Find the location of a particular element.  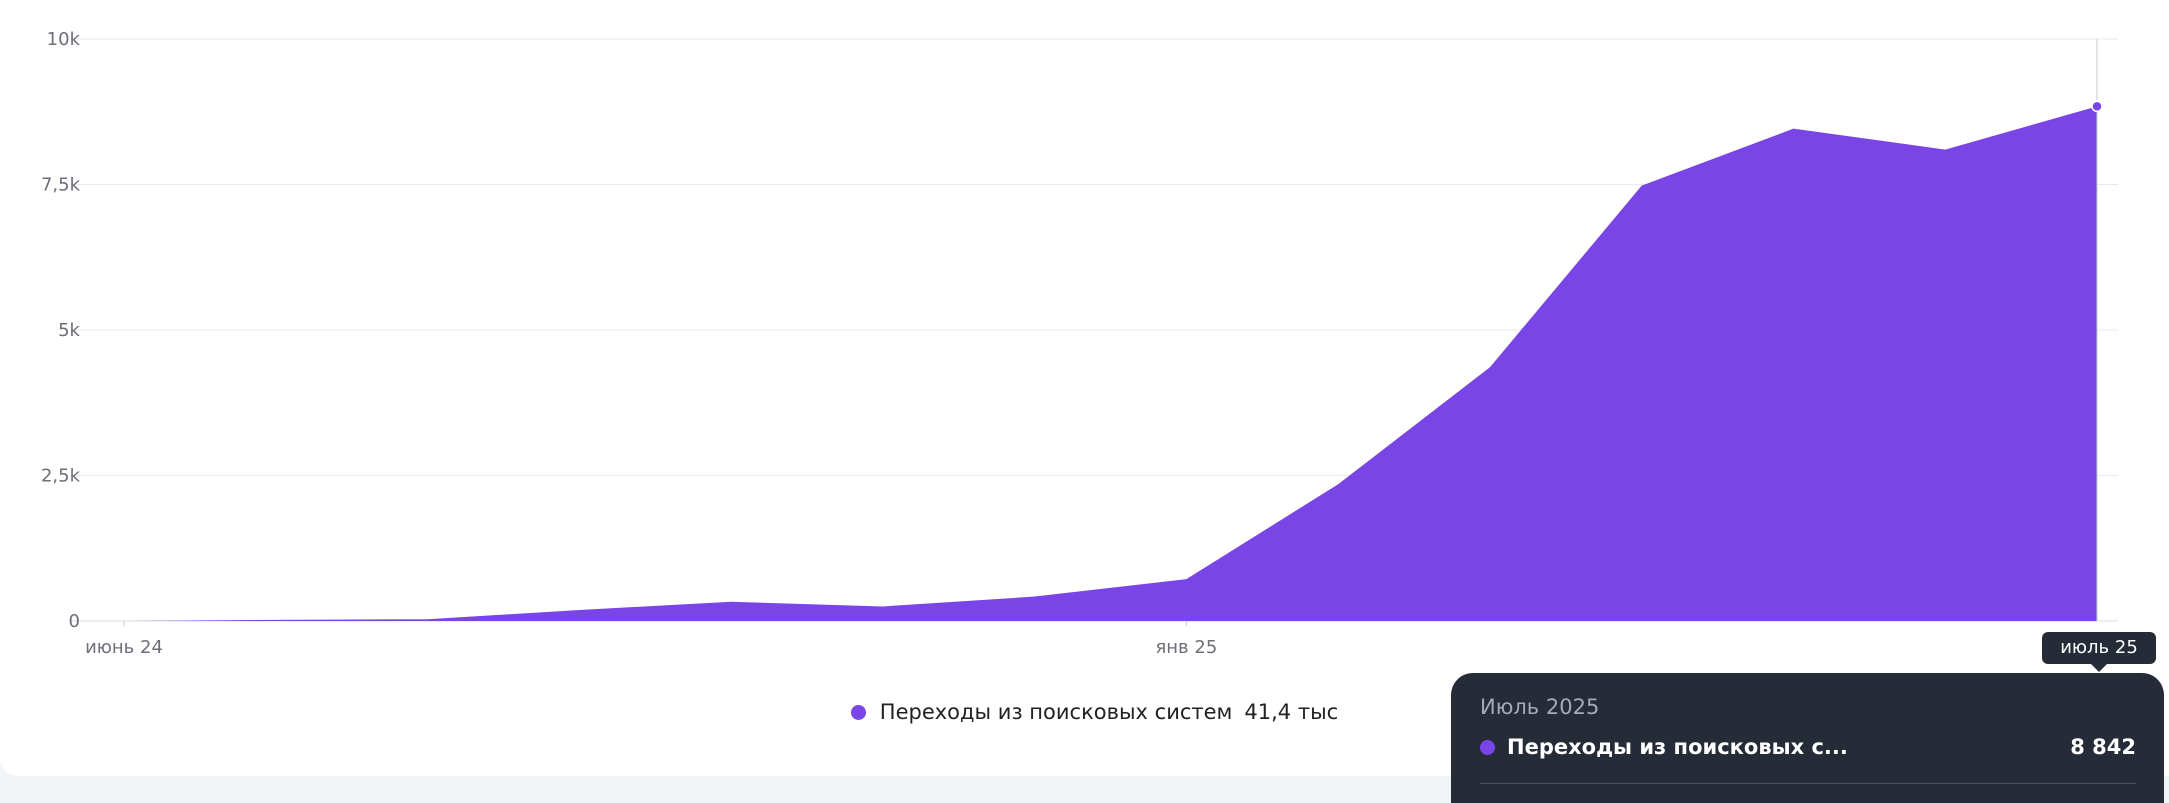

tooltip-series-marker is located at coordinates (1487, 747).